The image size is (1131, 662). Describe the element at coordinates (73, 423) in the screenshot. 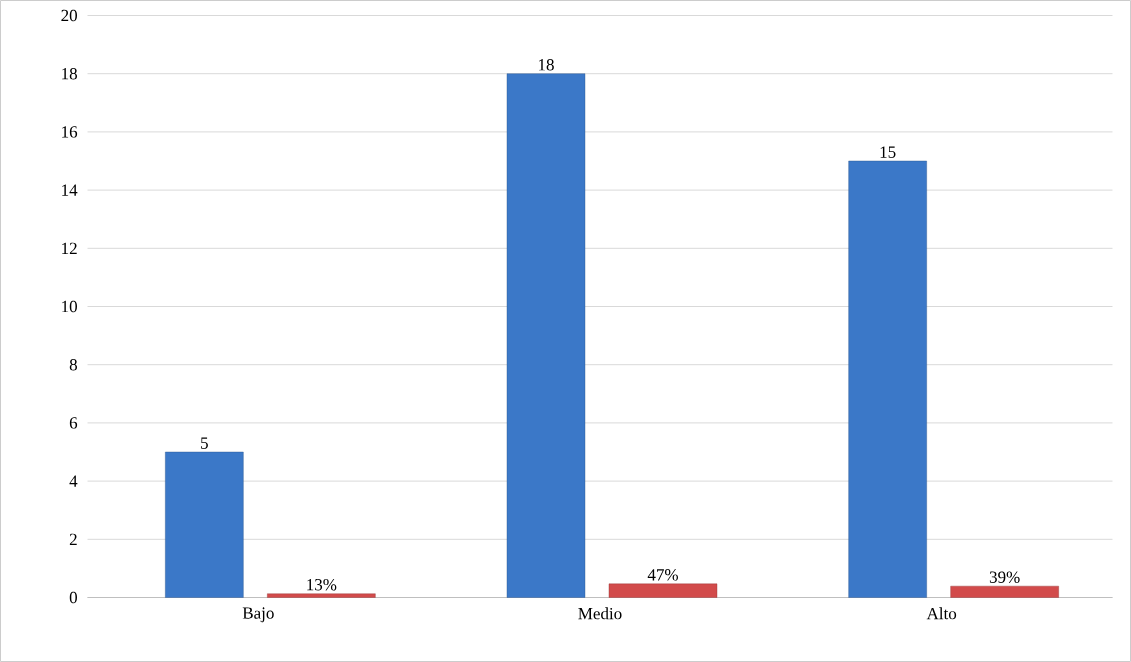

I see `y-tick-label: 6` at that location.